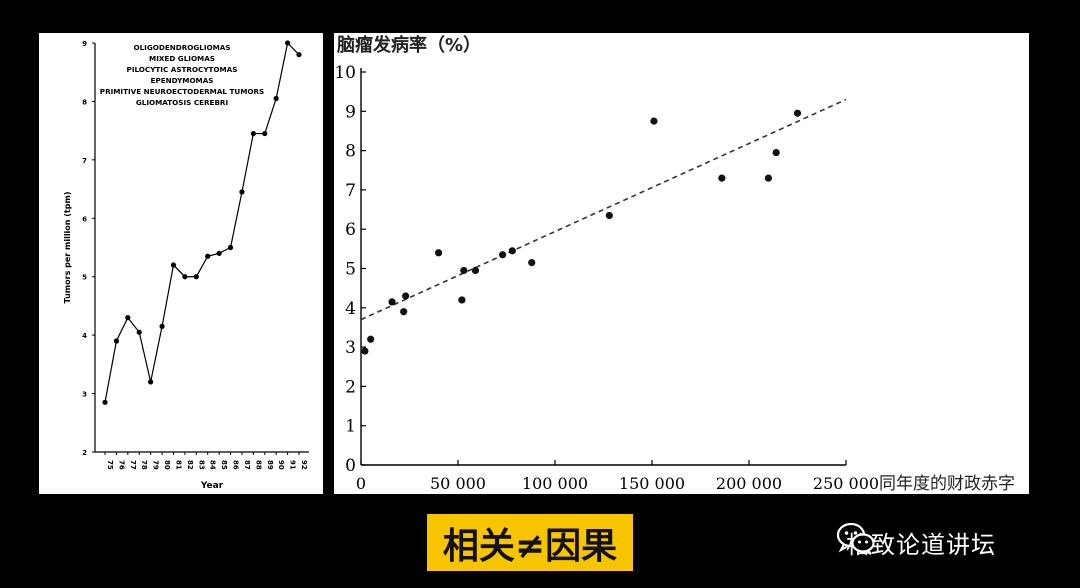 This screenshot has height=588, width=1080. I want to click on x-tick-label: 79, so click(156, 465).